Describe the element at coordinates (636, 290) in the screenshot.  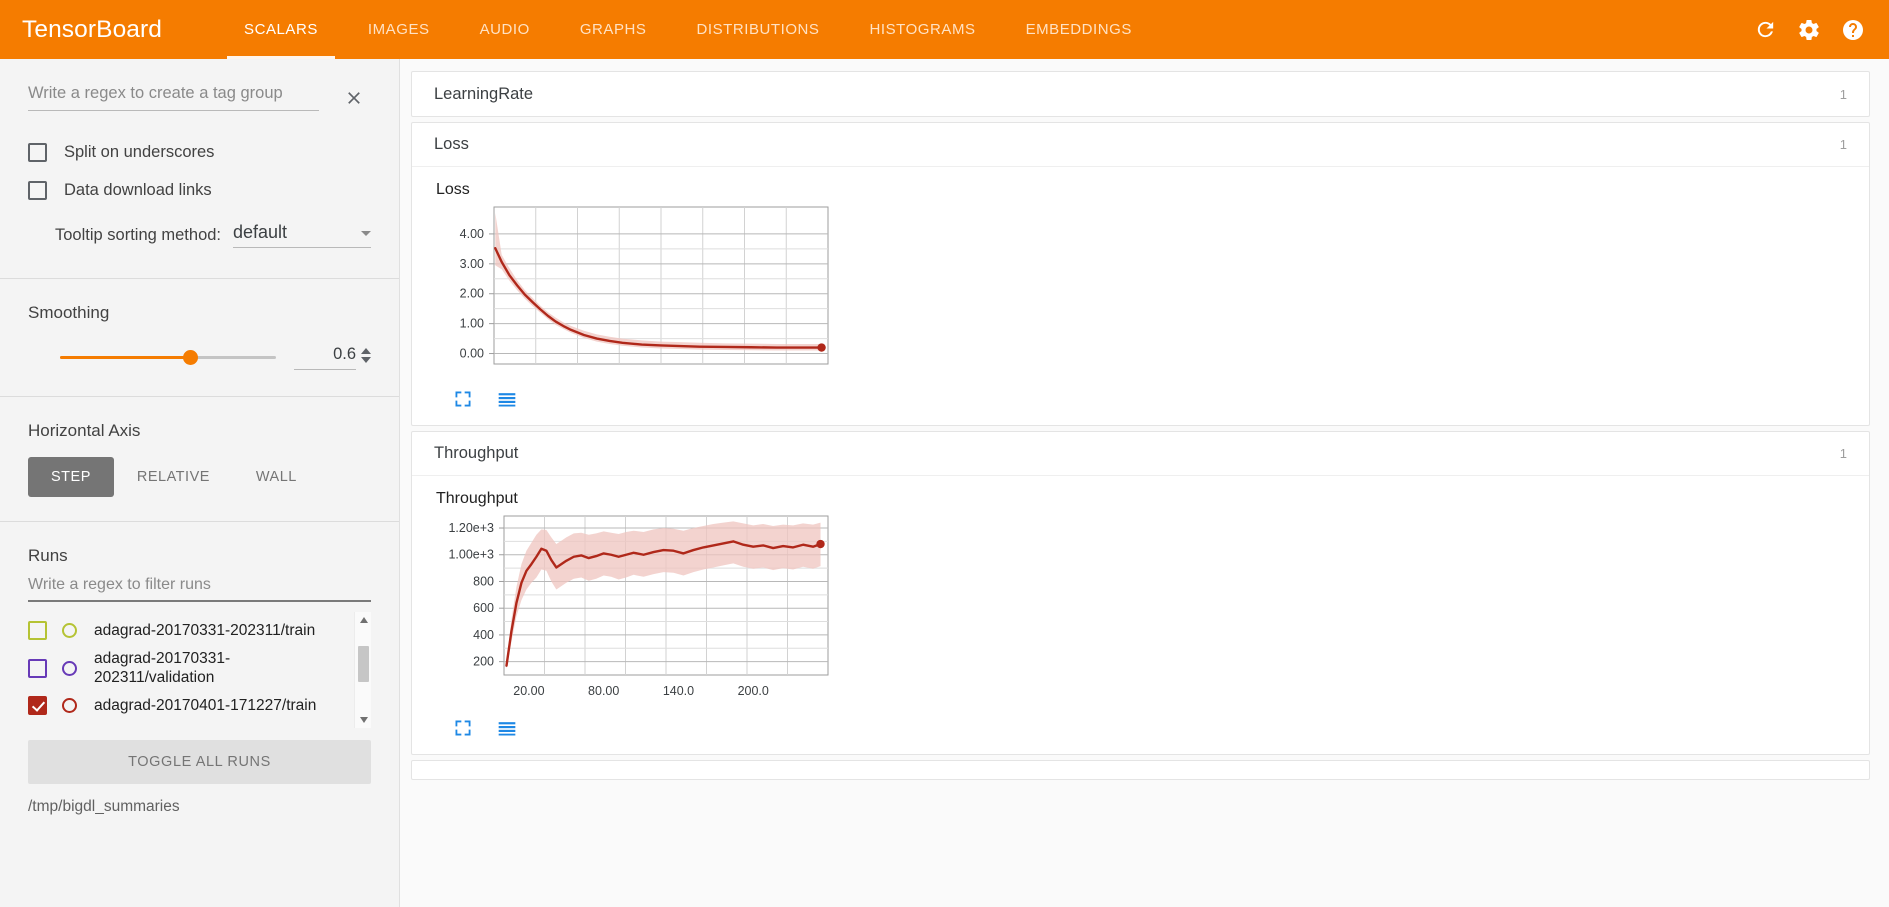
I see `chart-svg-loss: 4.00 3.00 2.00 1.00 0.00` at that location.